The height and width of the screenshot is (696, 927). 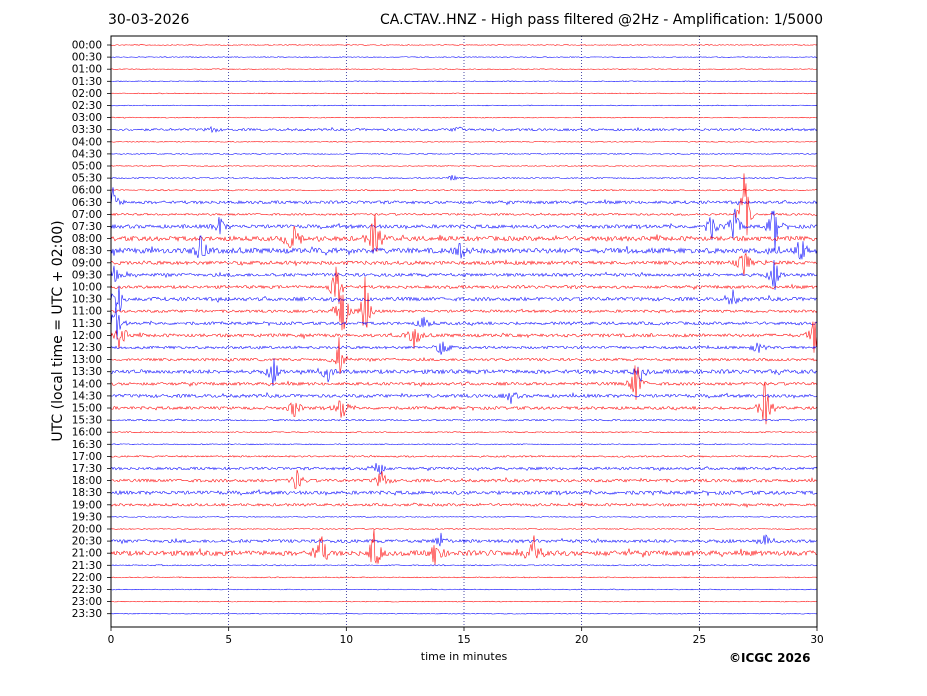 I want to click on x-tick-label-15: 15, so click(x=463, y=640).